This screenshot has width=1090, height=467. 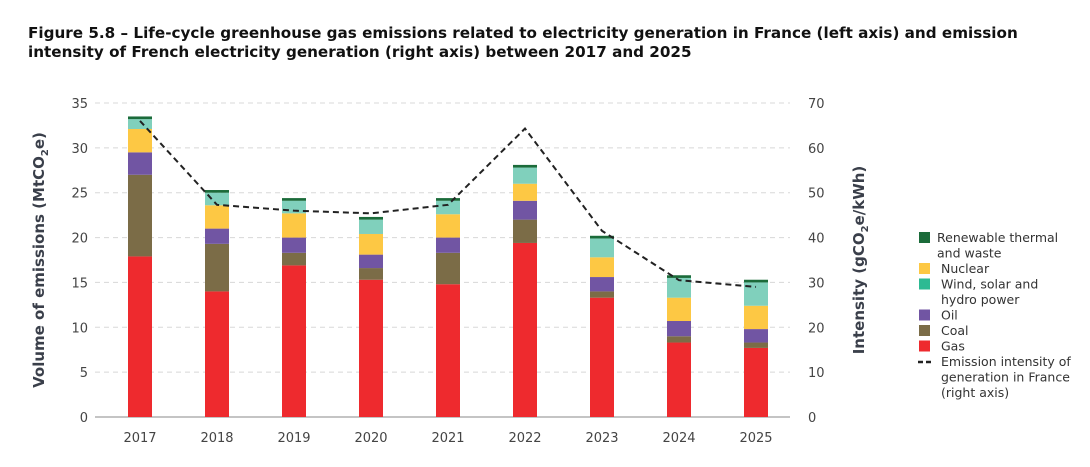 What do you see at coordinates (812, 418) in the screenshot?
I see `y2-tick-label: 0` at bounding box center [812, 418].